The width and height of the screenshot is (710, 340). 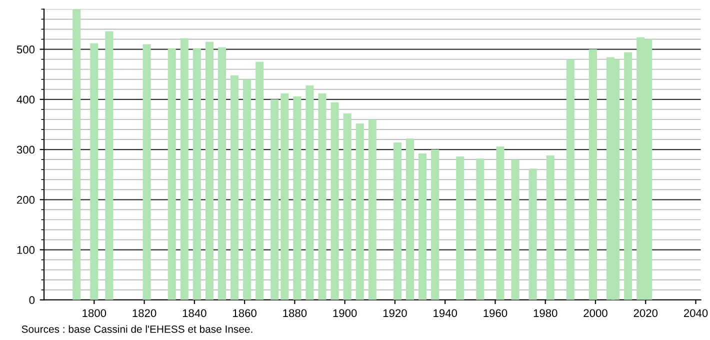 What do you see at coordinates (546, 313) in the screenshot?
I see `x-tick-label: 1980` at bounding box center [546, 313].